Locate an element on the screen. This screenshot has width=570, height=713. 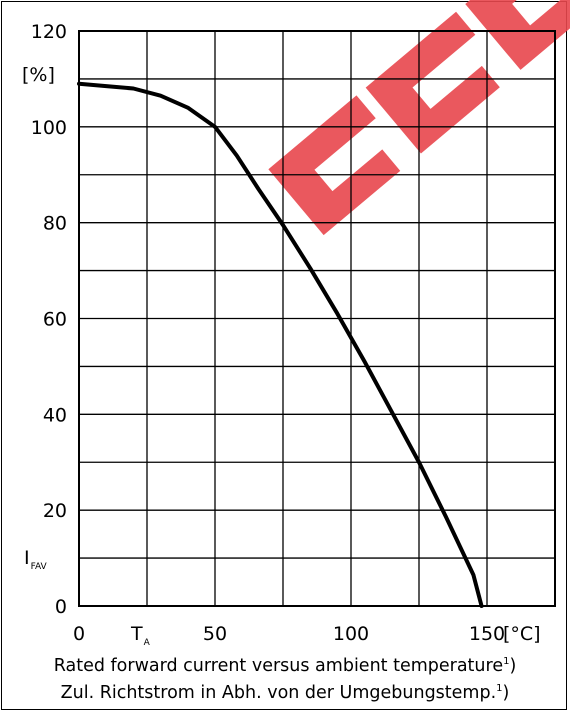
y-tick-label: 80 is located at coordinates (55, 224).